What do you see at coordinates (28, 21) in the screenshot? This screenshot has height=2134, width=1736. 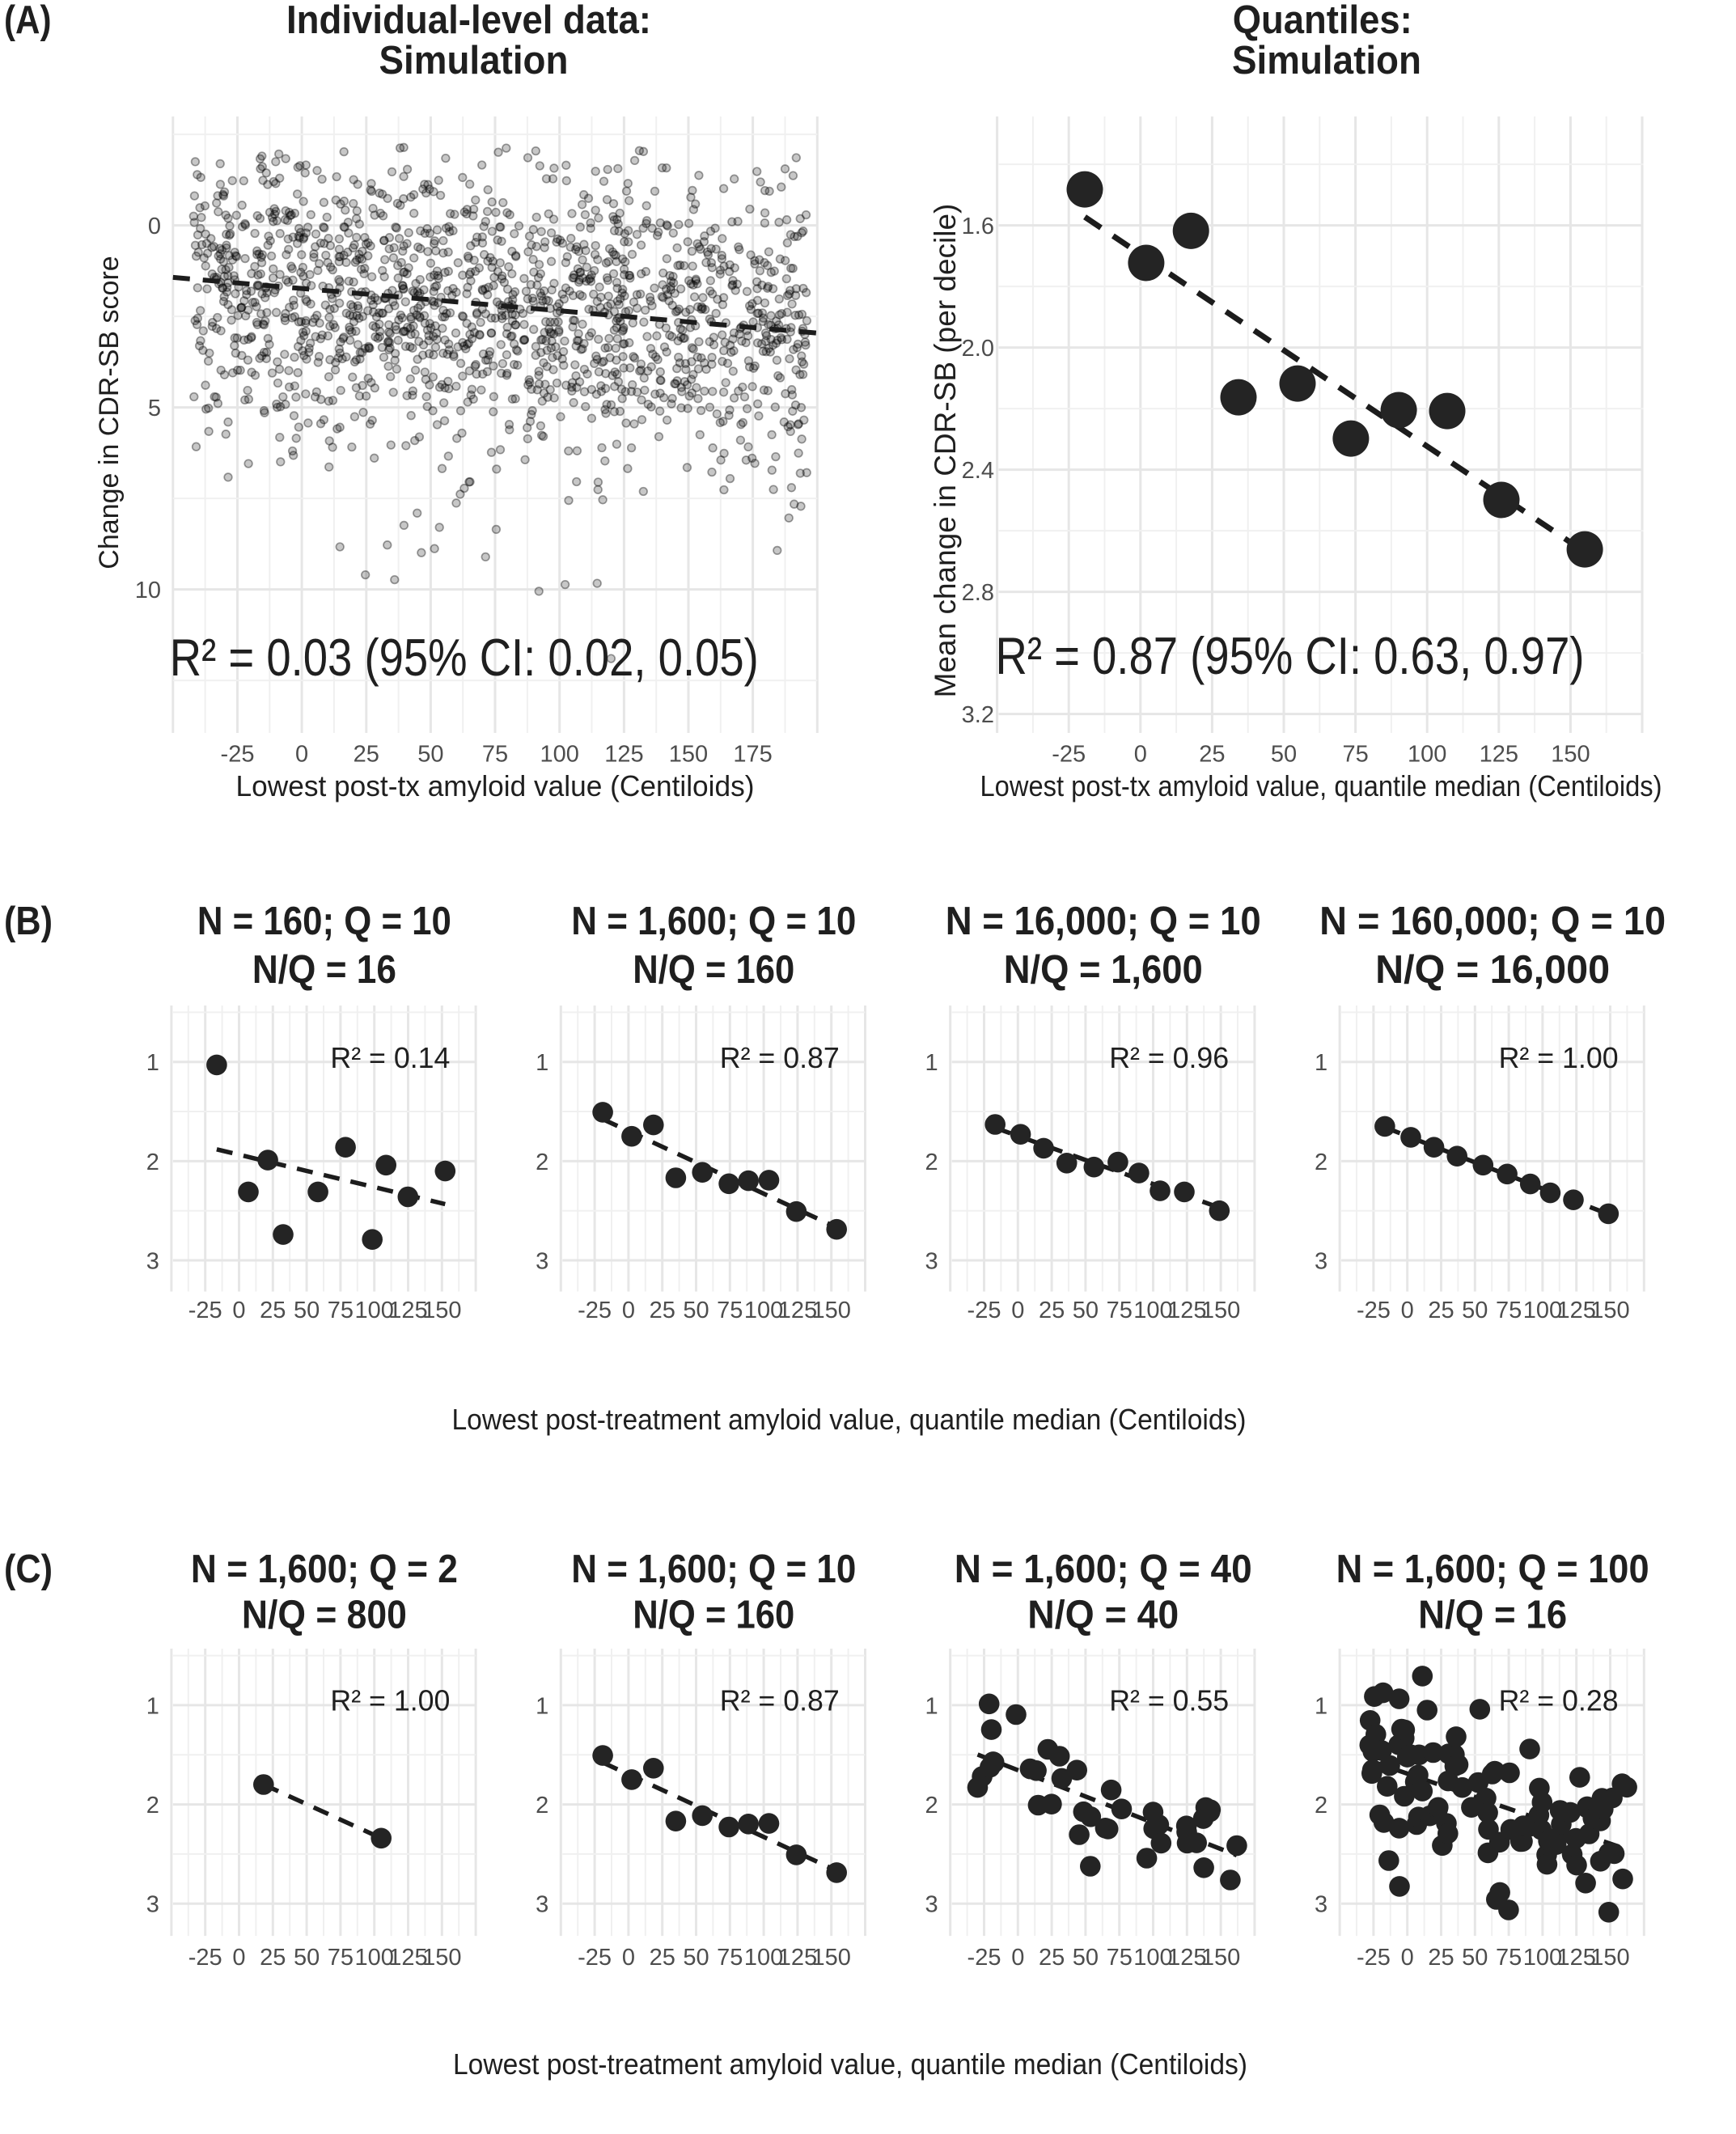 I see `svg-text: (A)` at bounding box center [28, 21].